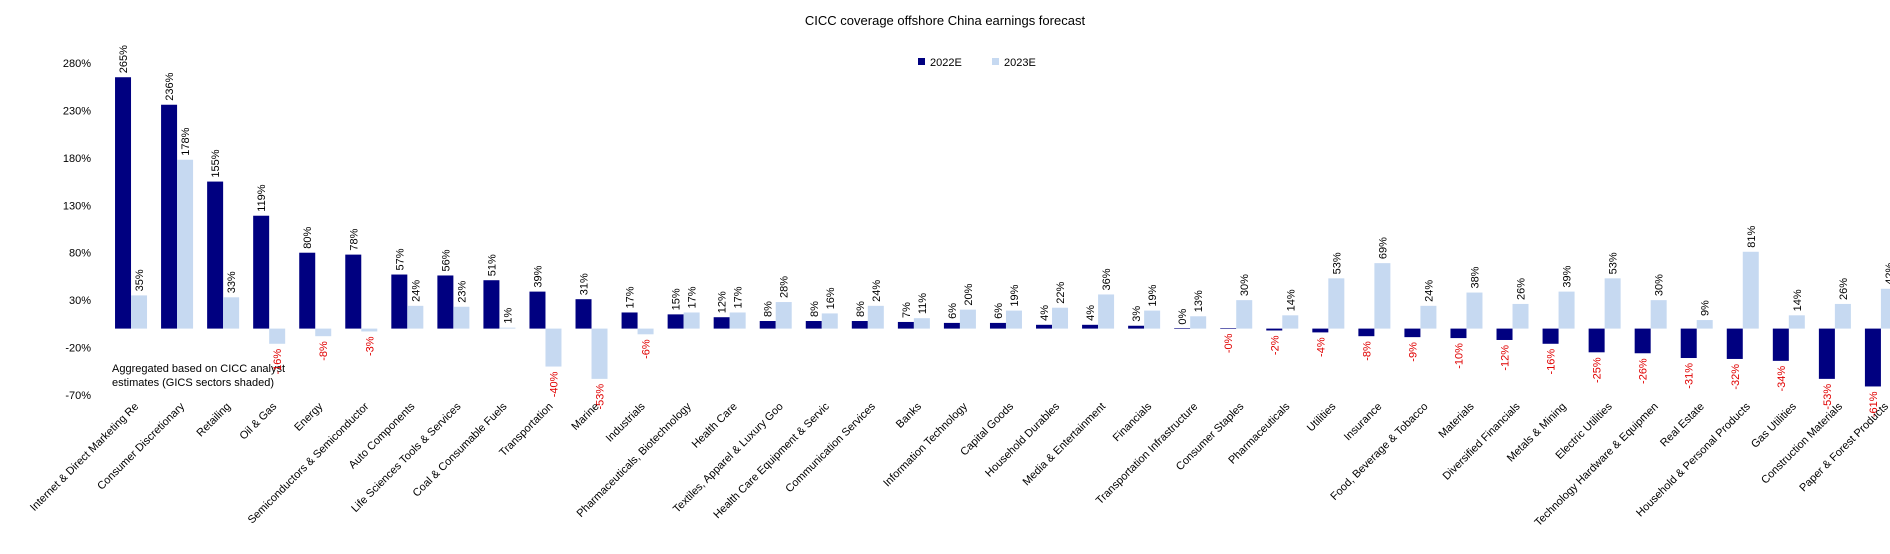  What do you see at coordinates (1568, 276) in the screenshot?
I see `value-label-2023e-metals-mining: 39%` at bounding box center [1568, 276].